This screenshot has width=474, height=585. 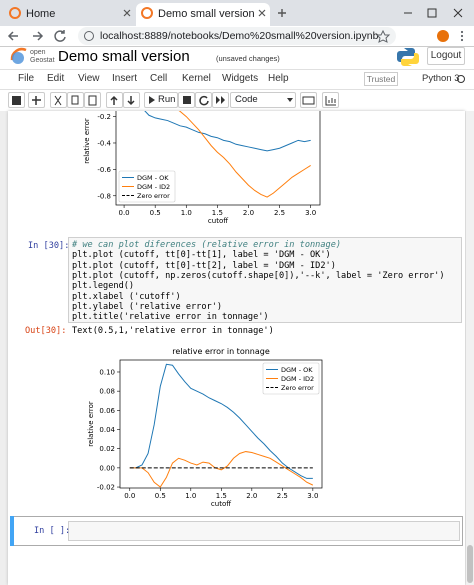 I want to click on scrollbar-thumb, so click(x=470, y=564).